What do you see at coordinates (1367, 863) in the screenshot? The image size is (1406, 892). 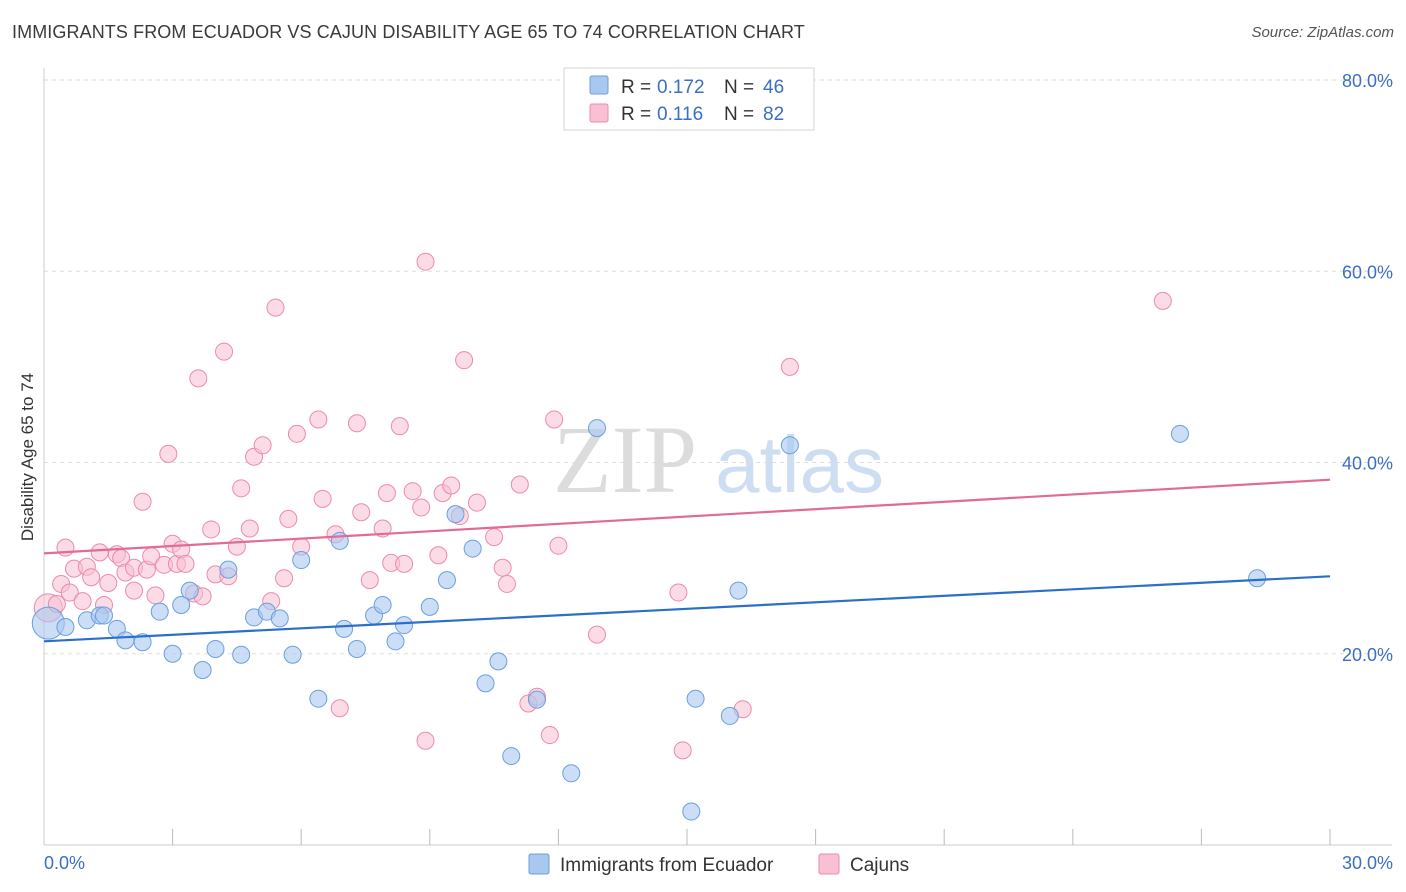 I see `x-tick-label-max: 30.0%` at bounding box center [1367, 863].